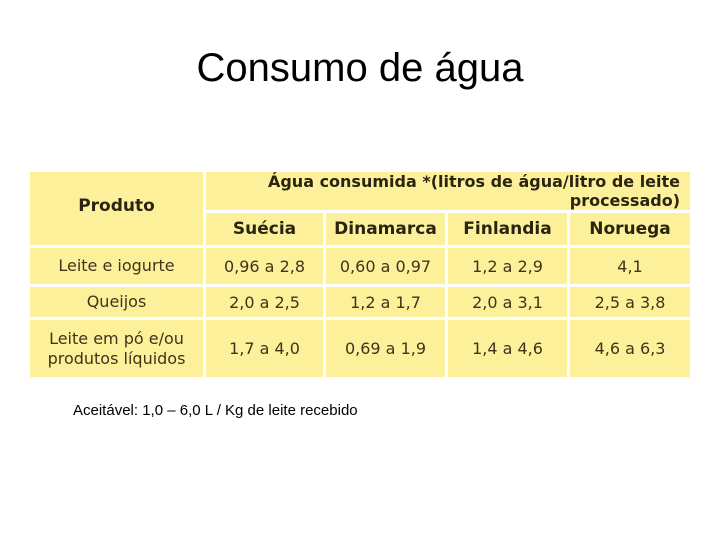  I want to click on product-column-header: Produto, so click(116, 208).